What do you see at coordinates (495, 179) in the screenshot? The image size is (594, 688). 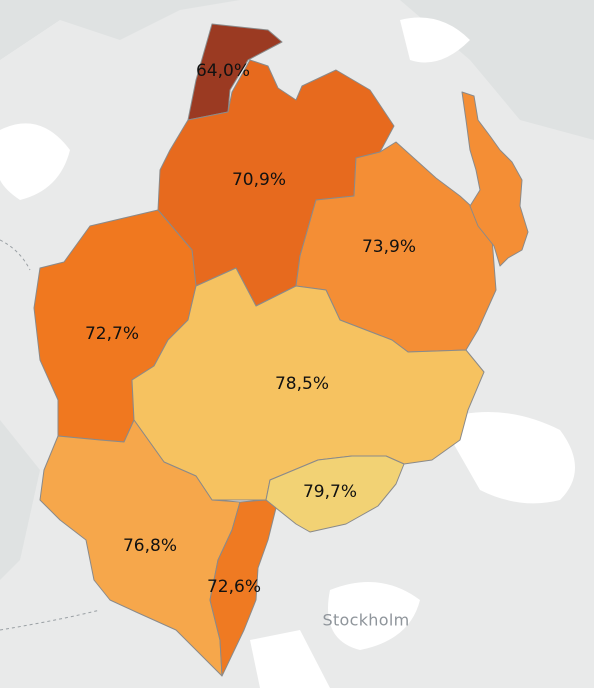 I see `region-east-islands` at bounding box center [495, 179].